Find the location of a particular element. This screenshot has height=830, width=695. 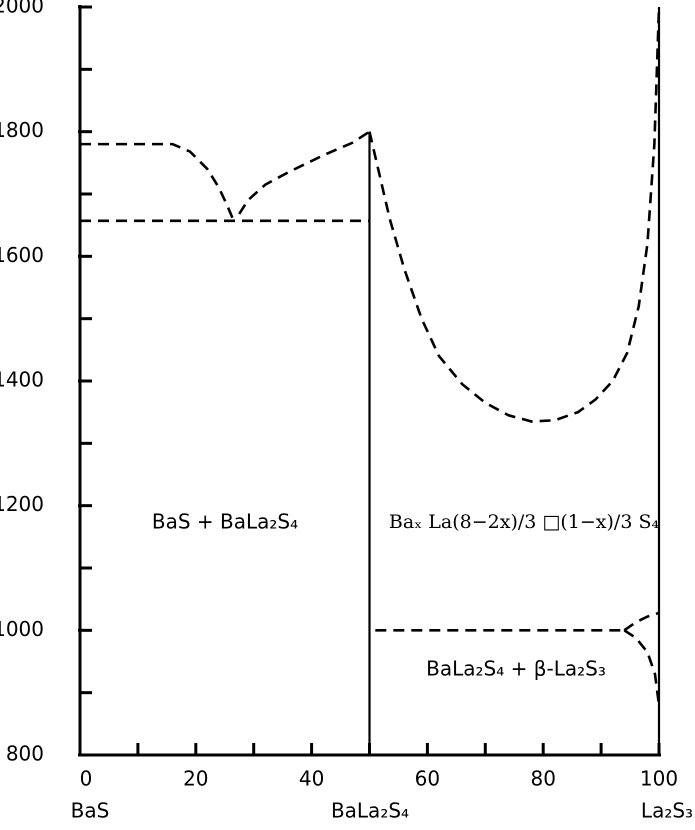

x-tick-label: 20 is located at coordinates (195, 779).